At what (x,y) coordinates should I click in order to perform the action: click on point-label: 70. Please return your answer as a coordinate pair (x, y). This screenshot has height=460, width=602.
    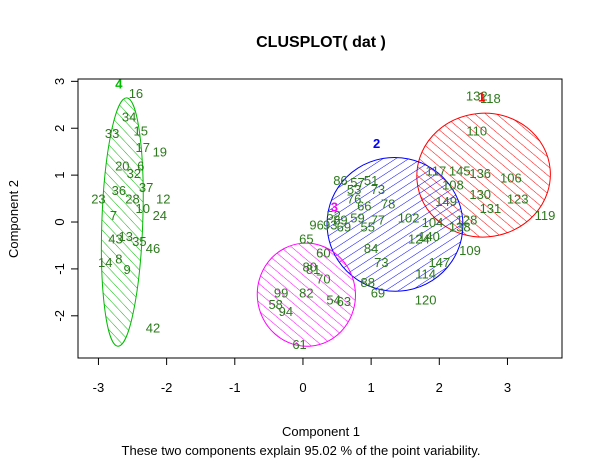
    Looking at the image, I should click on (323, 278).